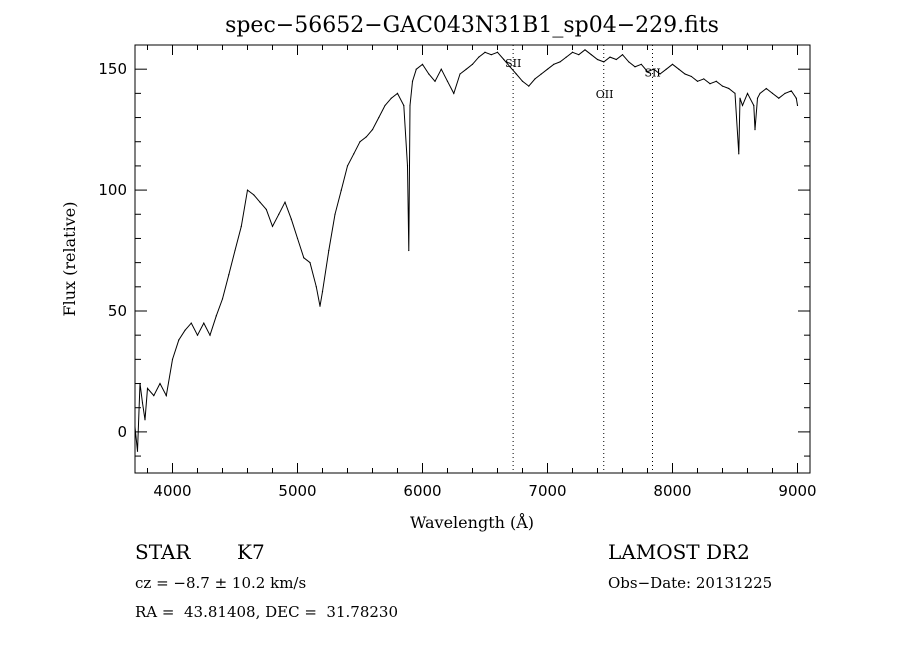 This screenshot has width=900, height=650. What do you see at coordinates (267, 612) in the screenshot?
I see `coordinates: RA = 43.81408, DEC = 31.78230` at bounding box center [267, 612].